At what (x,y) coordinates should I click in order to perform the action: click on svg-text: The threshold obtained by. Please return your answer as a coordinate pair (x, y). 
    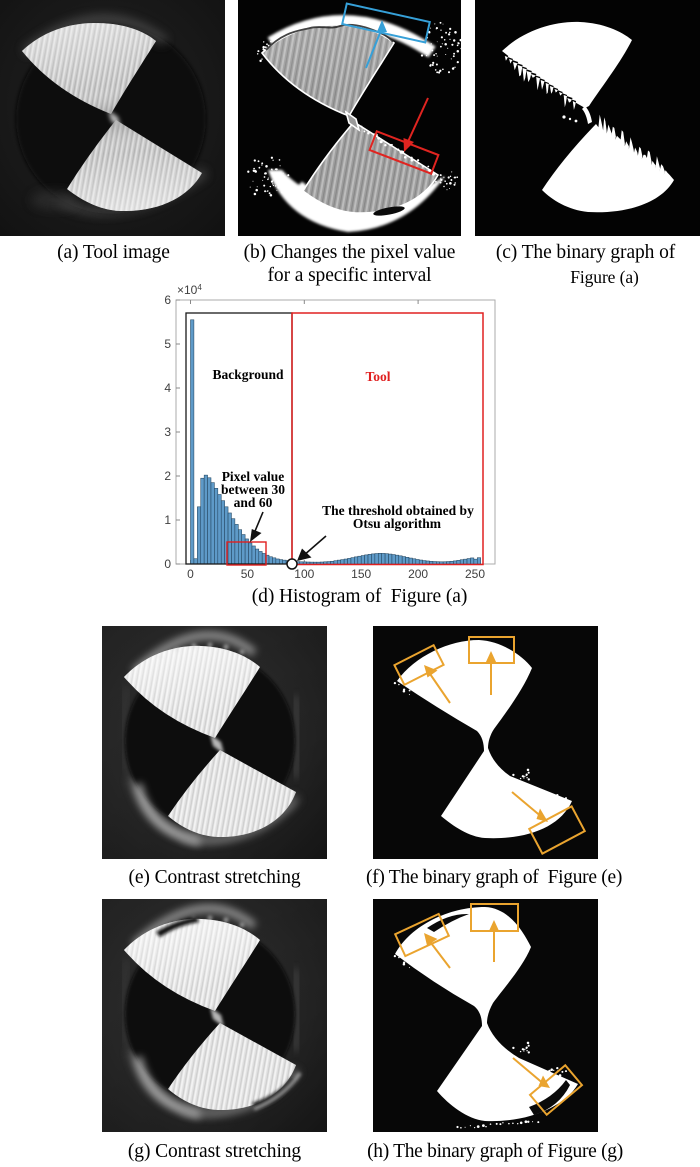
    Looking at the image, I should click on (398, 510).